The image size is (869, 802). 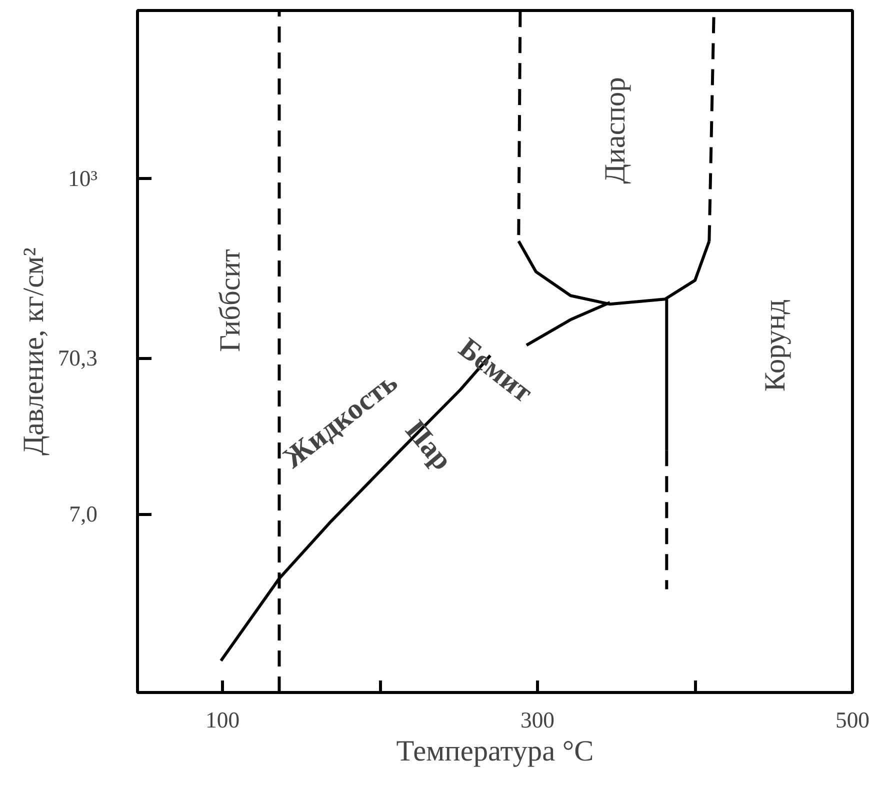 What do you see at coordinates (852, 720) in the screenshot?
I see `x-tick-label: 500` at bounding box center [852, 720].